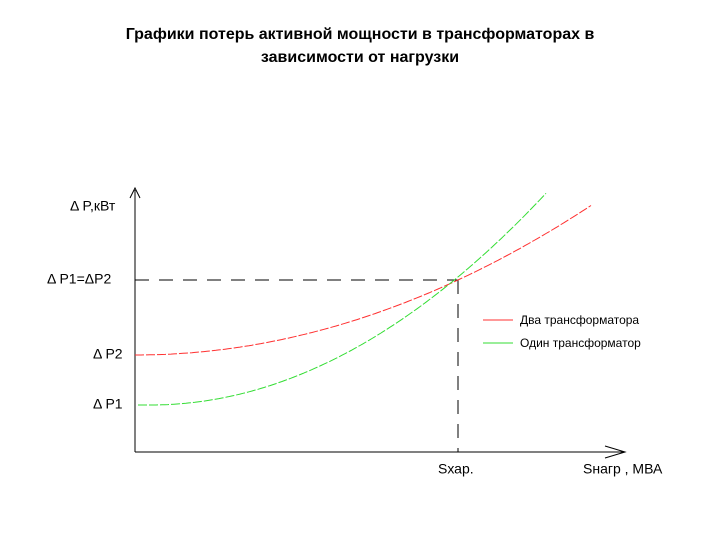 Image resolution: width=720 pixels, height=540 pixels. What do you see at coordinates (580, 343) in the screenshot?
I see `legend-label: Один трансформатор` at bounding box center [580, 343].